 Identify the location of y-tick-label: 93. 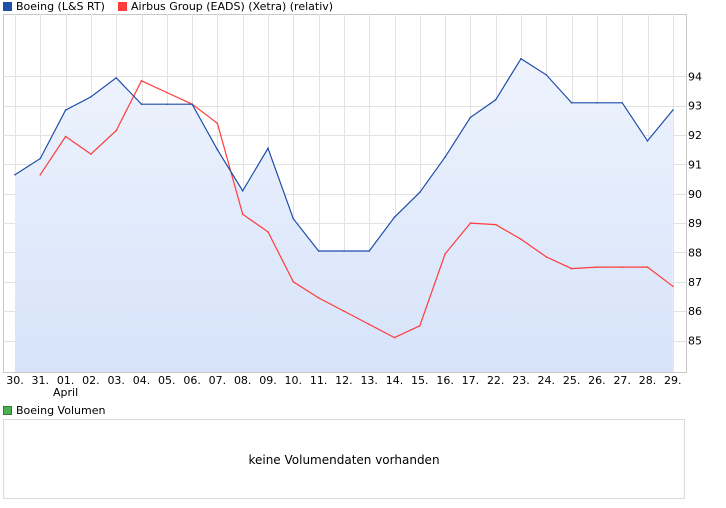
(695, 106).